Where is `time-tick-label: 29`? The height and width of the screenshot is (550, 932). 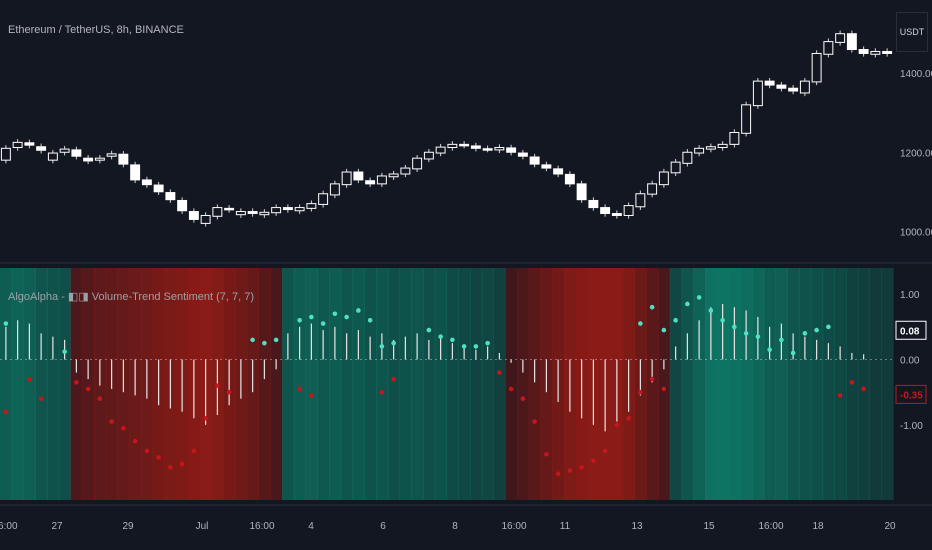
time-tick-label: 29 is located at coordinates (128, 526).